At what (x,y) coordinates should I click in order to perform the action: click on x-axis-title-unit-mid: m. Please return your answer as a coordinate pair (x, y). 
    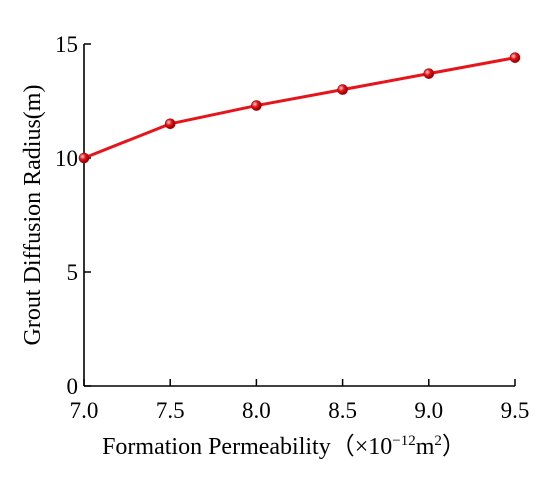
    Looking at the image, I should click on (425, 447).